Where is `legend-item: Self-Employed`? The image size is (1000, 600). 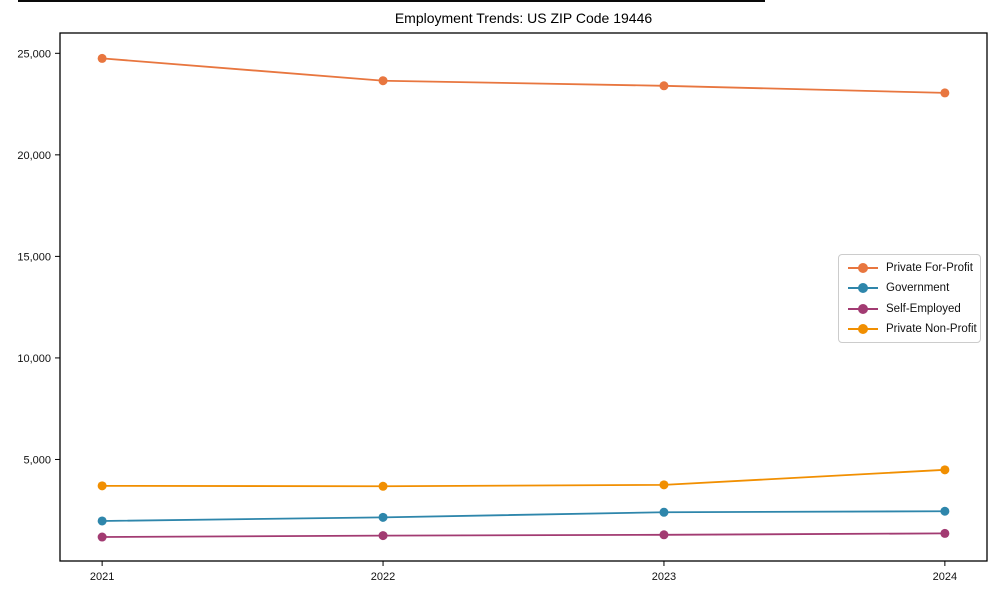
legend-item: Self-Employed is located at coordinates (912, 309).